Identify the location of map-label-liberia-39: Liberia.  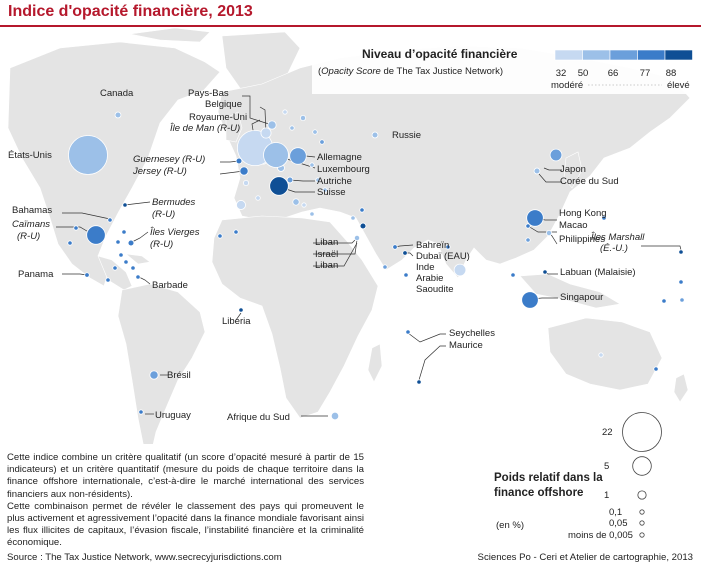
(236, 321).